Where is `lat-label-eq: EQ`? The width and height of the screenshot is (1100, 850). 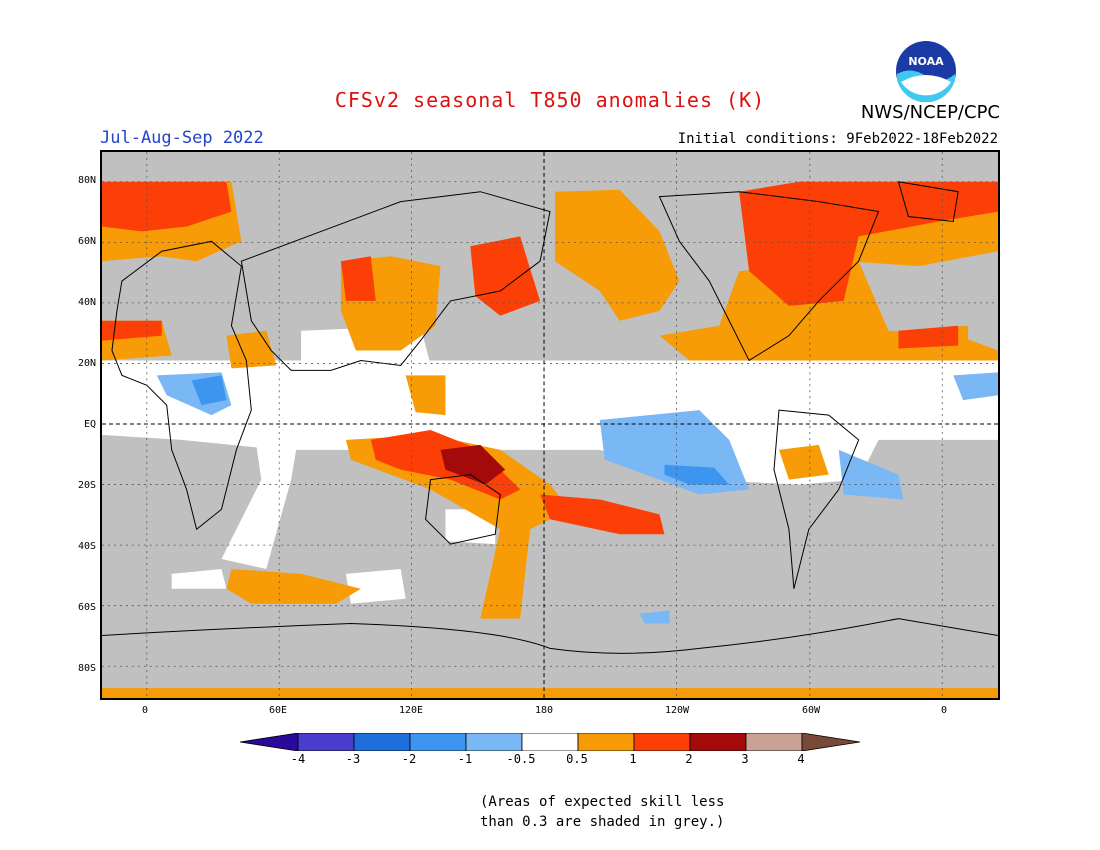
lat-label-eq: EQ is located at coordinates (89, 424).